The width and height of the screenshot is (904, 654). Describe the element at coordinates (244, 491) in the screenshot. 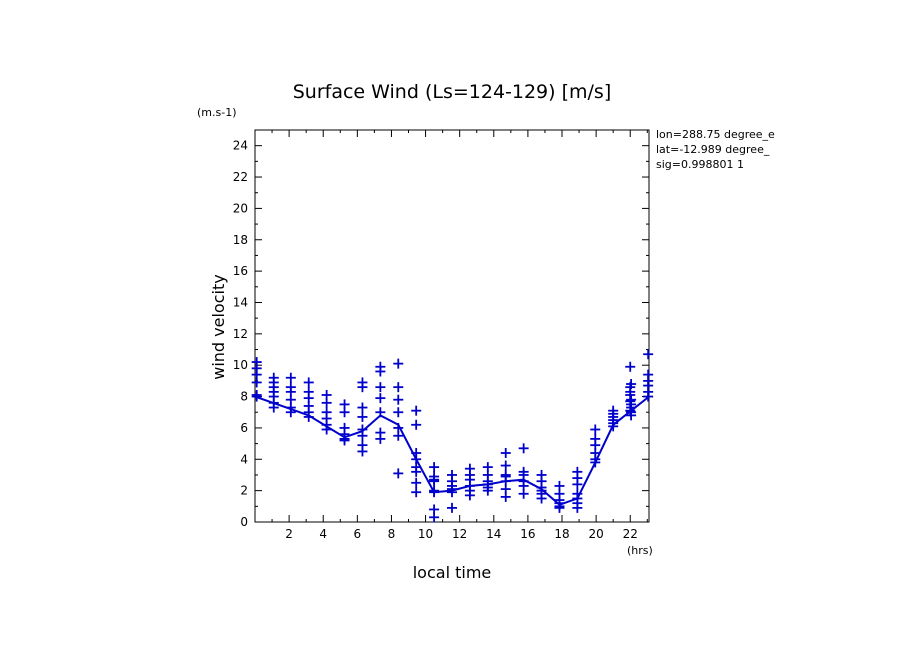

I see `y-tick-label: 2` at that location.